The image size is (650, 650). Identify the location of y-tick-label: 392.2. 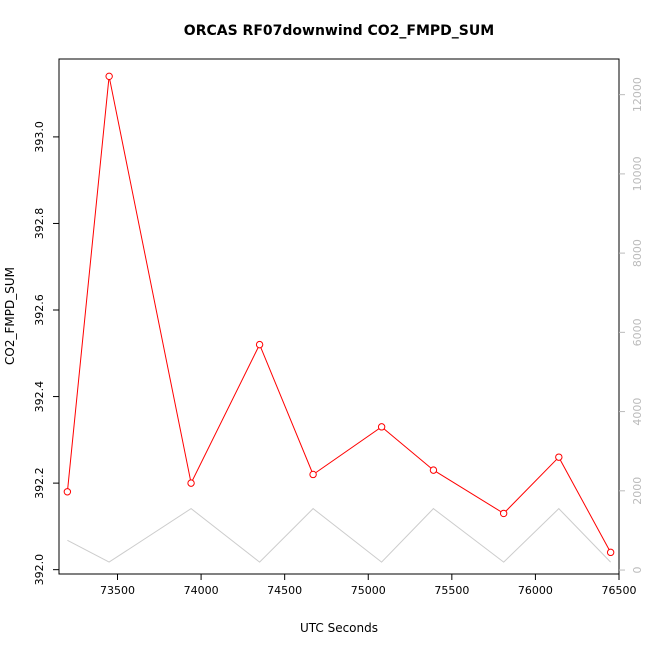
(39, 483).